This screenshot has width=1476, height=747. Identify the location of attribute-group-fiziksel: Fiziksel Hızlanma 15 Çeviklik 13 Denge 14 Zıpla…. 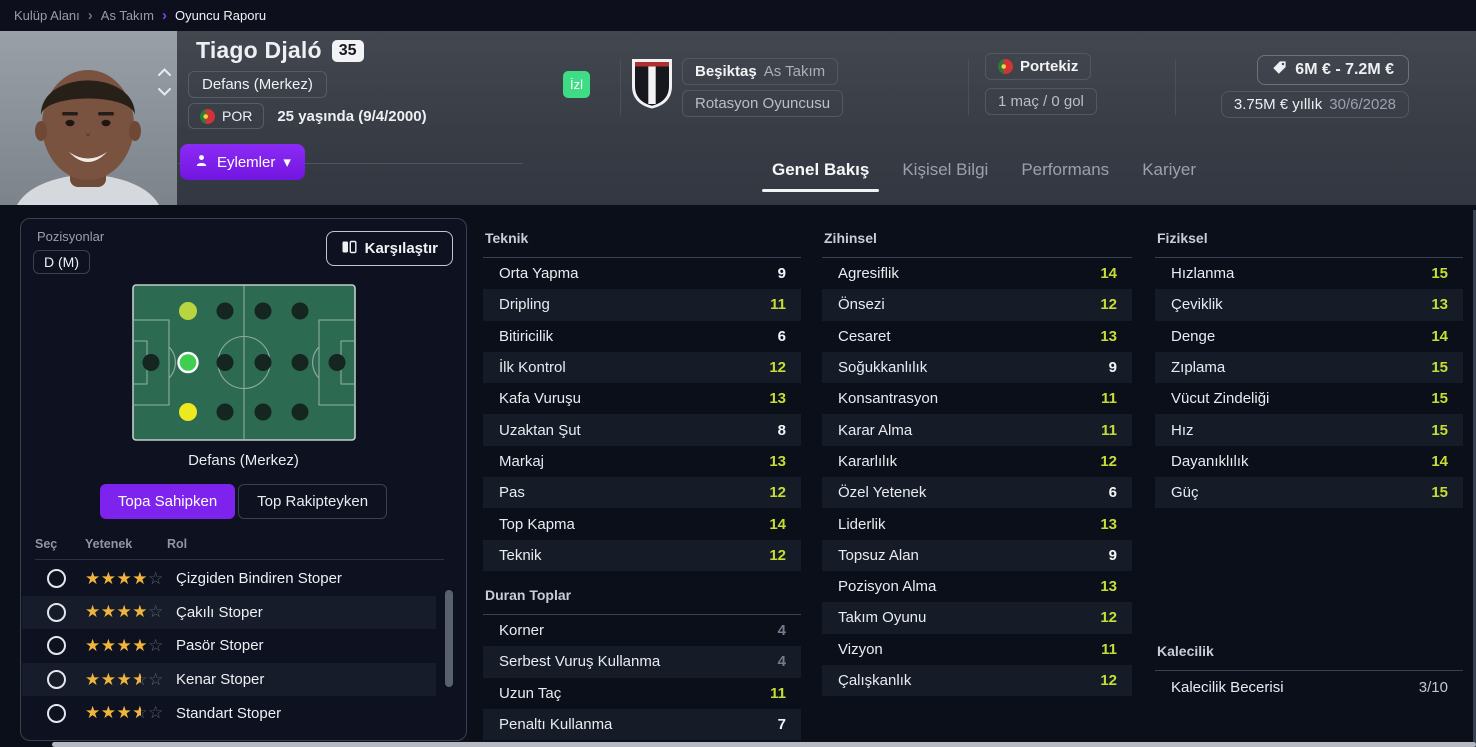
(1309, 366).